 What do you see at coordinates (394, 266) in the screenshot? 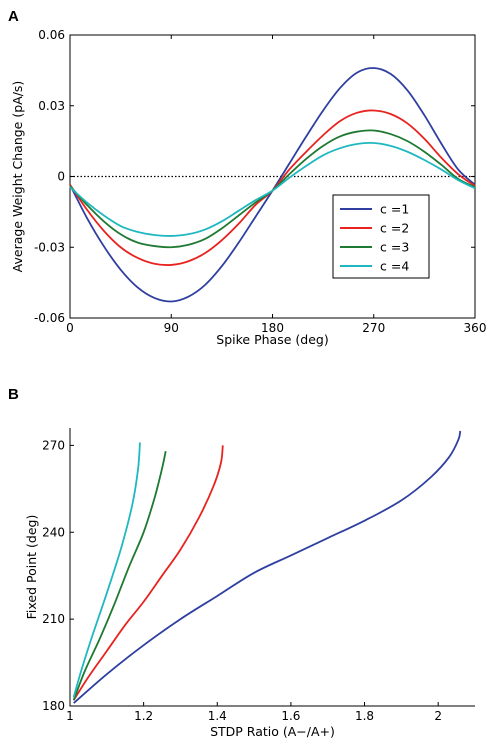
I see `legend-label-c4: c =4` at bounding box center [394, 266].